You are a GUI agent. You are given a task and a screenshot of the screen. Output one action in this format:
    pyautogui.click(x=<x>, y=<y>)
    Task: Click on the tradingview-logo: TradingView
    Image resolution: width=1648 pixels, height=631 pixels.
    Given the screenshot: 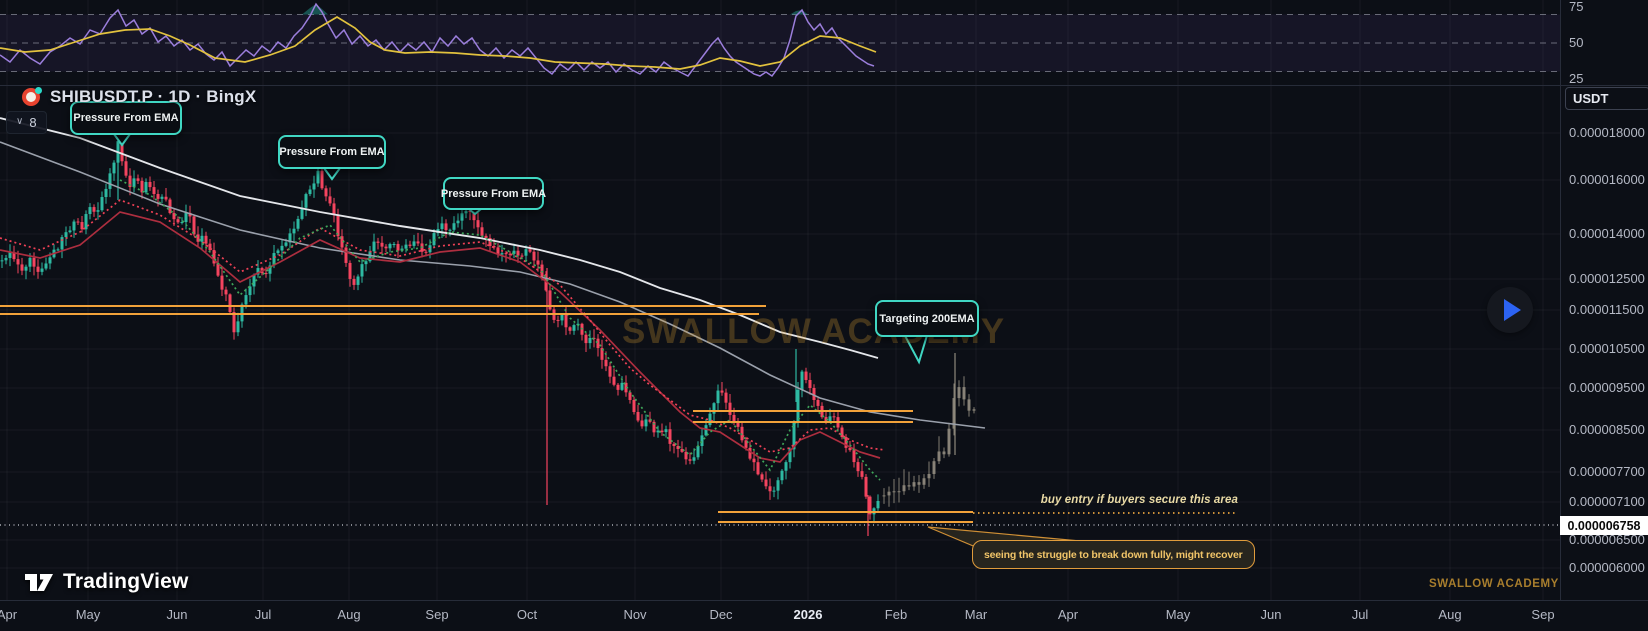 What is the action you would take?
    pyautogui.click(x=106, y=582)
    